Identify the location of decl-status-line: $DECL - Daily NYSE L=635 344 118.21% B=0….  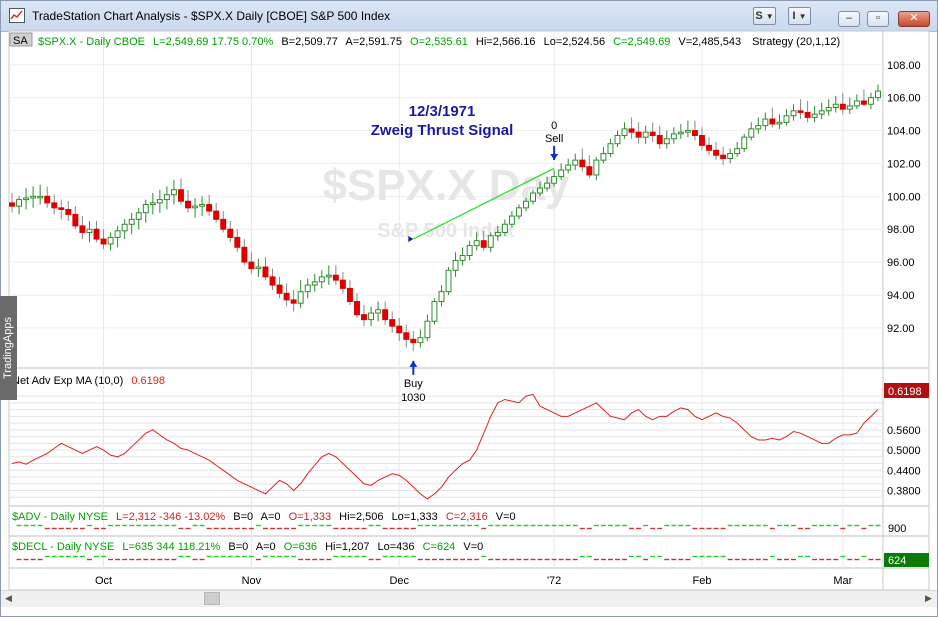
(247, 547).